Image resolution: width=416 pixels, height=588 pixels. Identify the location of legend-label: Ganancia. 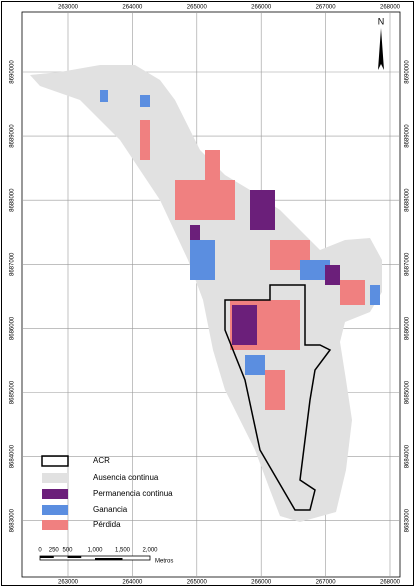
(110, 509).